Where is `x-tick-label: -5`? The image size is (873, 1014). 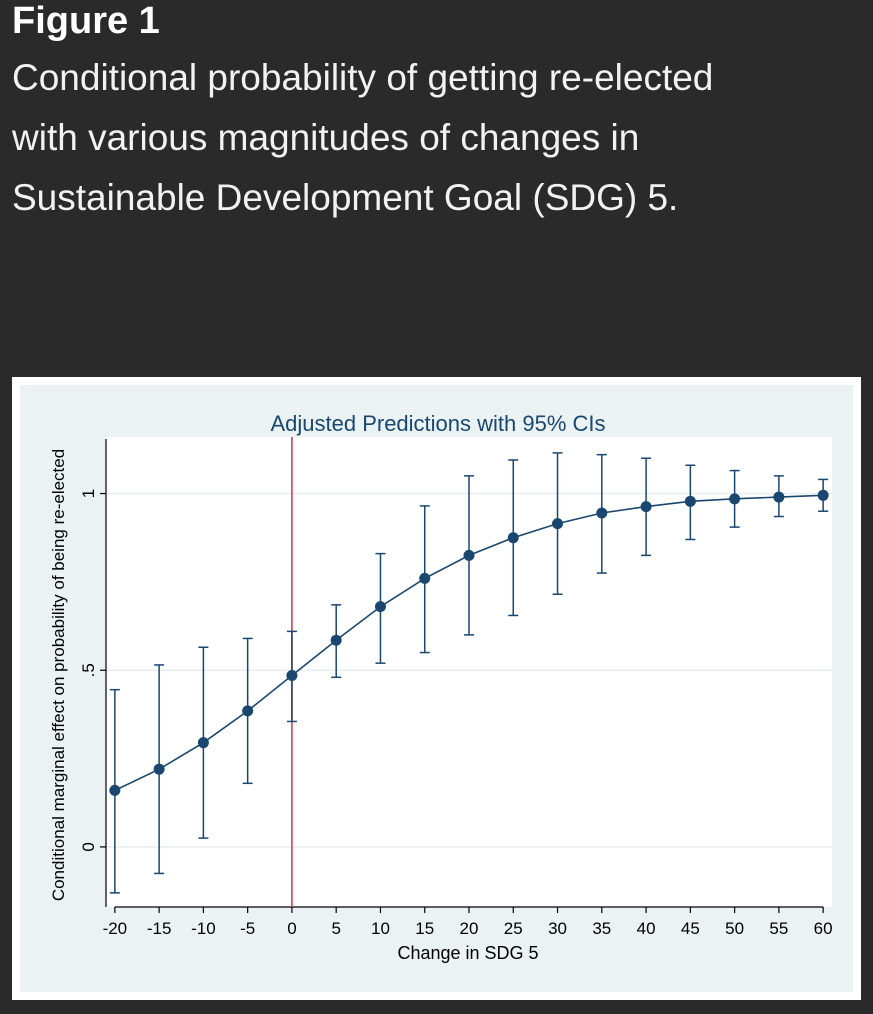 x-tick-label: -5 is located at coordinates (247, 928).